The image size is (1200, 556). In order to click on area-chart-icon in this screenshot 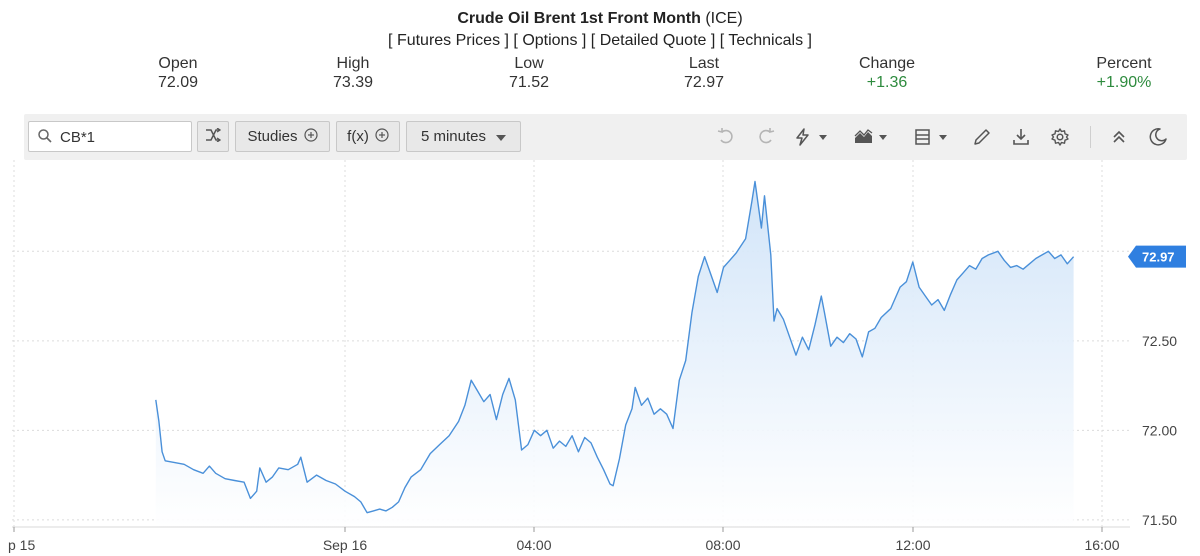, I will do `click(873, 137)`.